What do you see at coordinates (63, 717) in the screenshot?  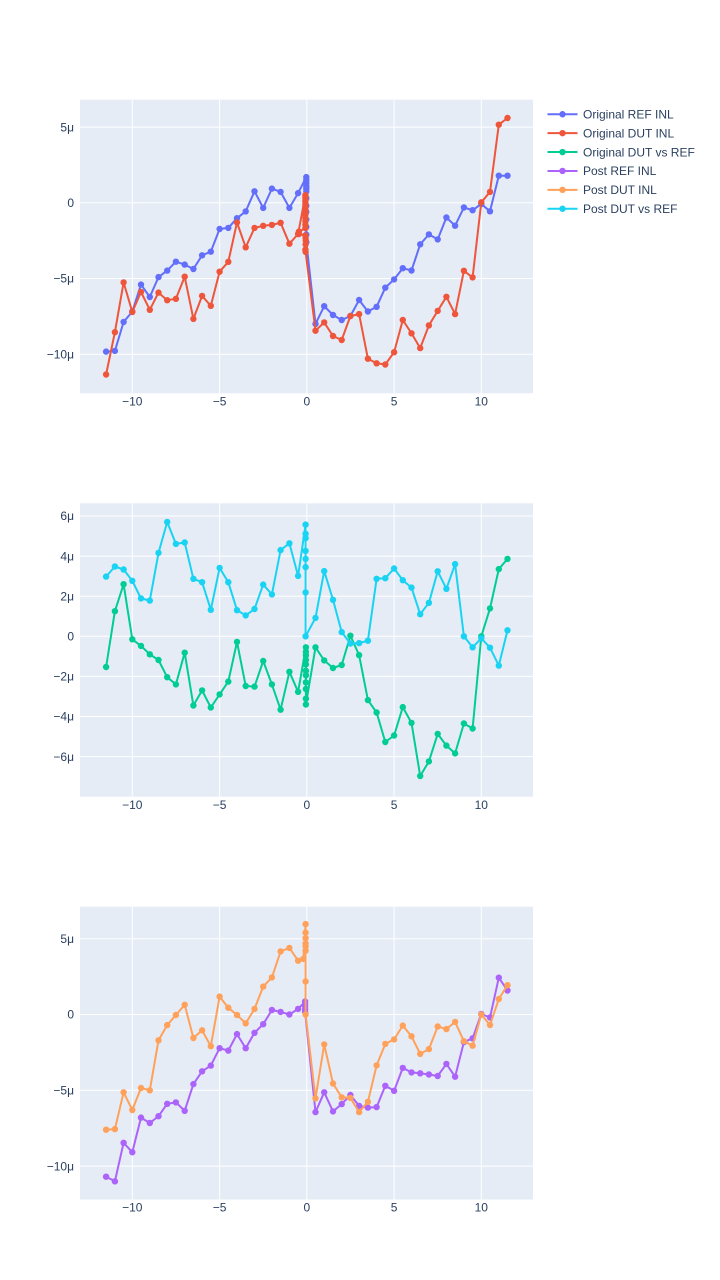 I see `svg-text: −4μ` at bounding box center [63, 717].